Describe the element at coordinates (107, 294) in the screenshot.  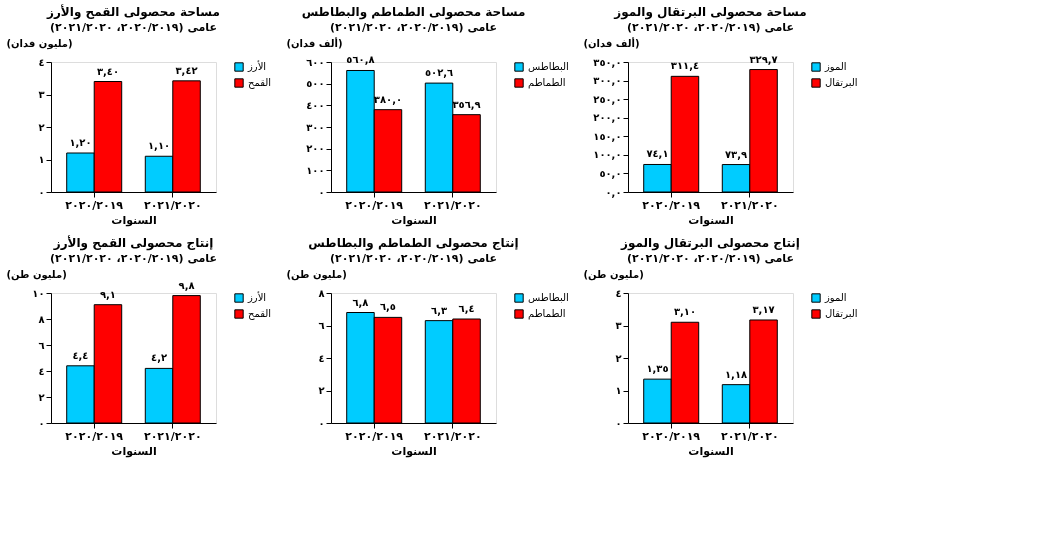
I see `data-label: ٩,١` at that location.